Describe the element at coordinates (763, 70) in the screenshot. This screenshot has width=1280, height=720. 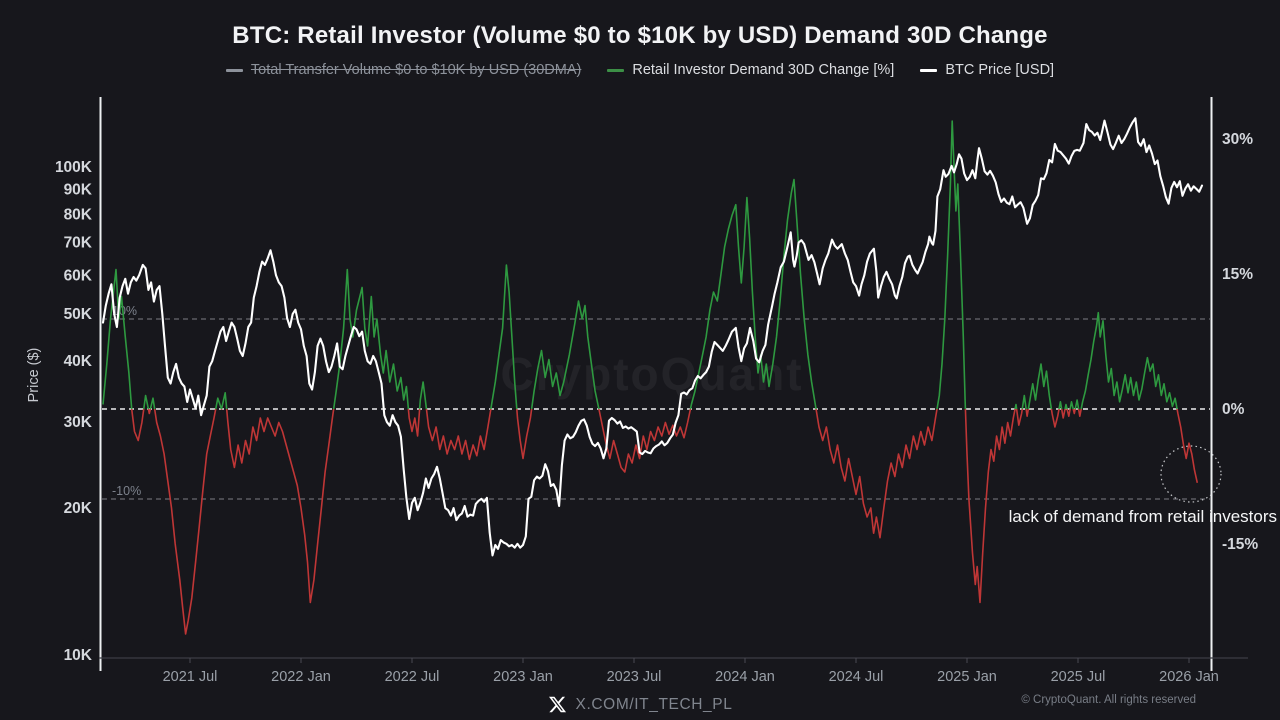
I see `legend-label: Retail Investor Demand 30D Change [%]` at that location.